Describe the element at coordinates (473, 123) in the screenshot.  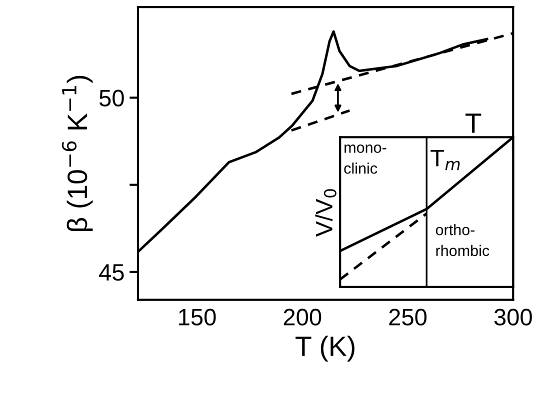
I see `x-axis-title: T` at that location.